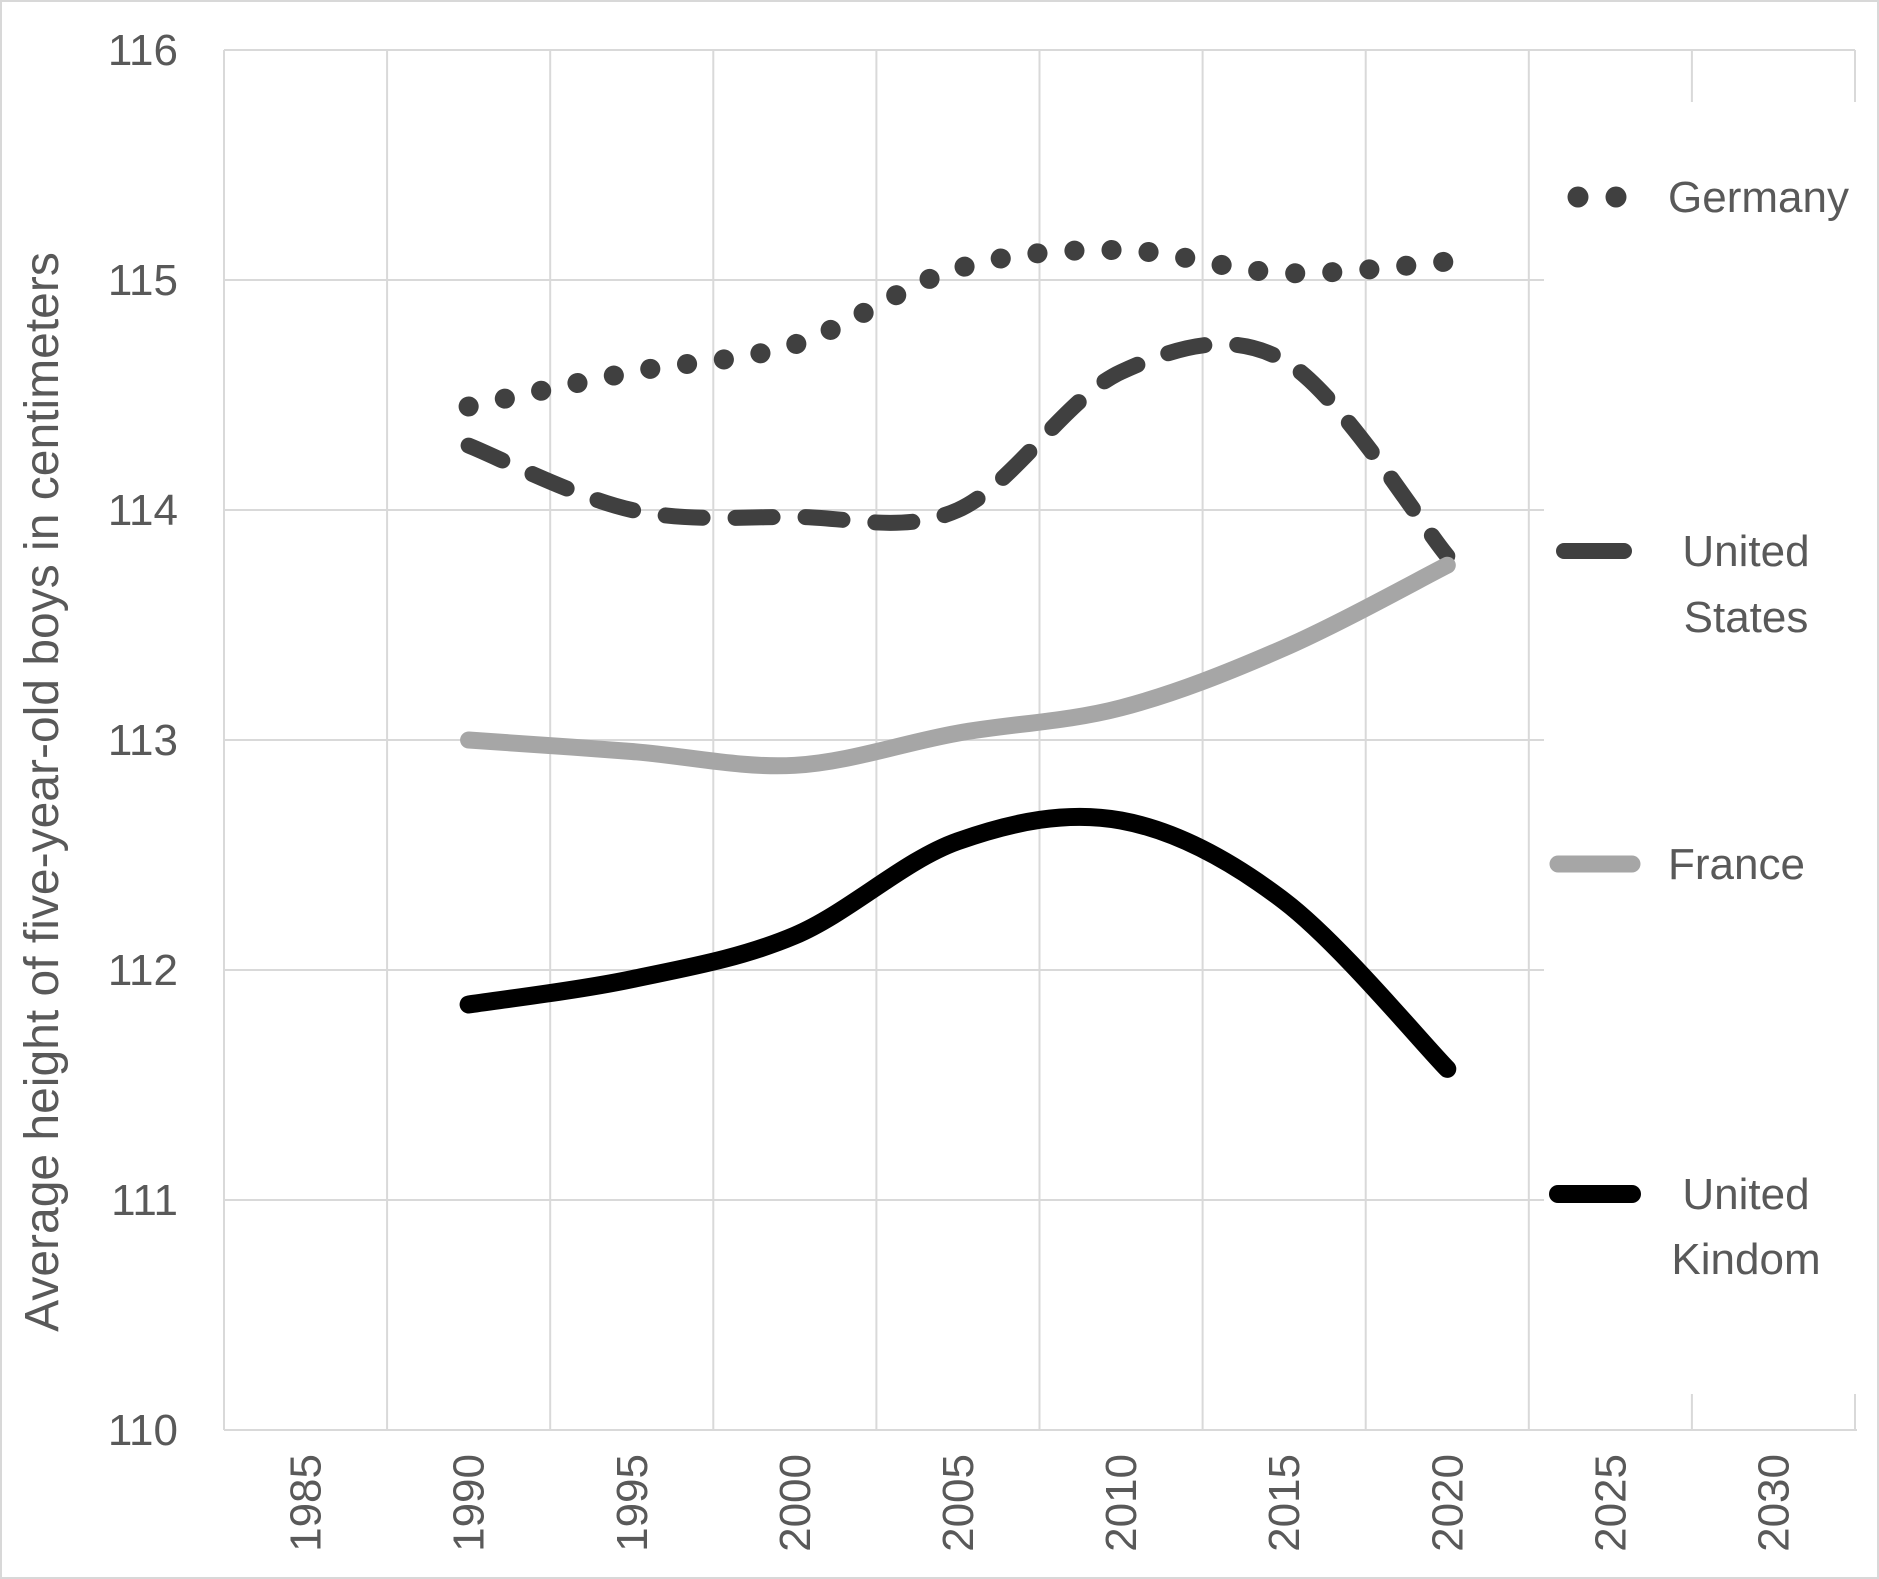  I want to click on legend-label-germany: Germany, so click(1758, 197).